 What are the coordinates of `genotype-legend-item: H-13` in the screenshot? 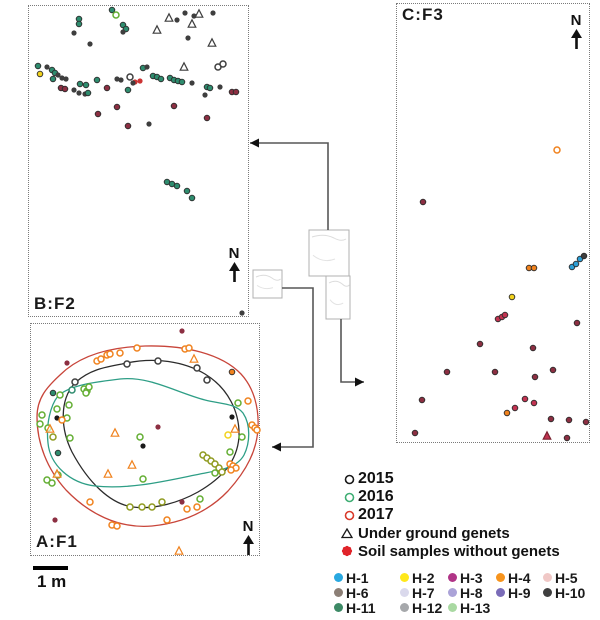 It's located at (472, 607).